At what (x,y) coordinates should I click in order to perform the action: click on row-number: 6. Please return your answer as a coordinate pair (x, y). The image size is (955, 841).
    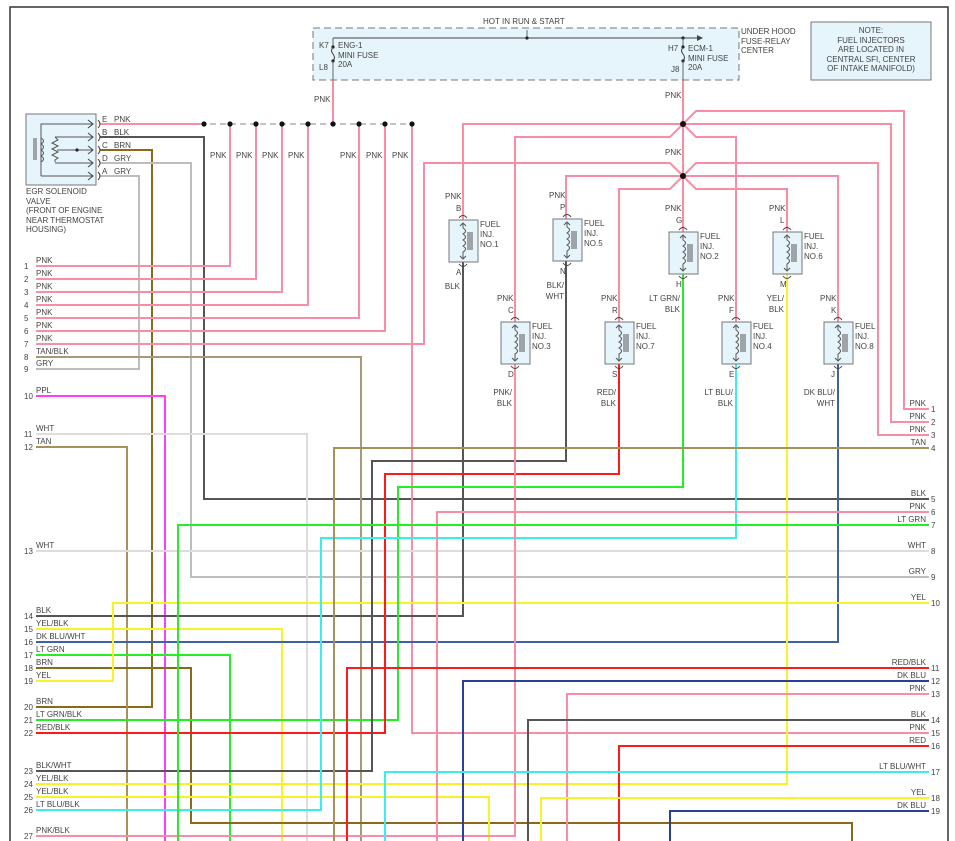
    Looking at the image, I should click on (933, 512).